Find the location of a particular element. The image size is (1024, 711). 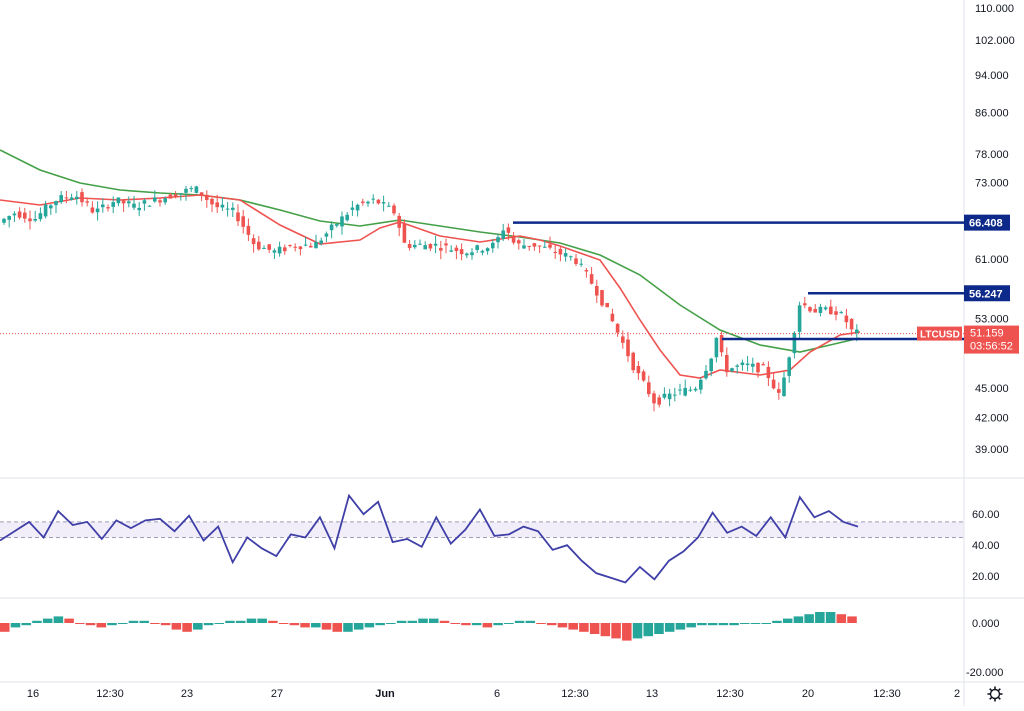

gear-icon-tooth is located at coordinates (991, 690).